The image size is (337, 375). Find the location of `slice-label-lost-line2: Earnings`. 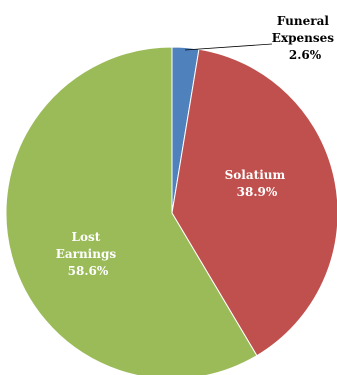

slice-label-lost-line2: Earnings is located at coordinates (86, 254).